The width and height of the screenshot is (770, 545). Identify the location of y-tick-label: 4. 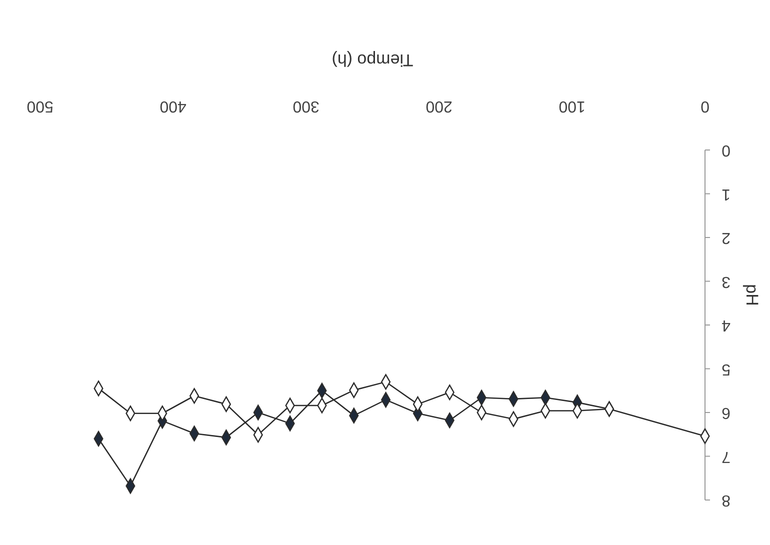
(725, 325).